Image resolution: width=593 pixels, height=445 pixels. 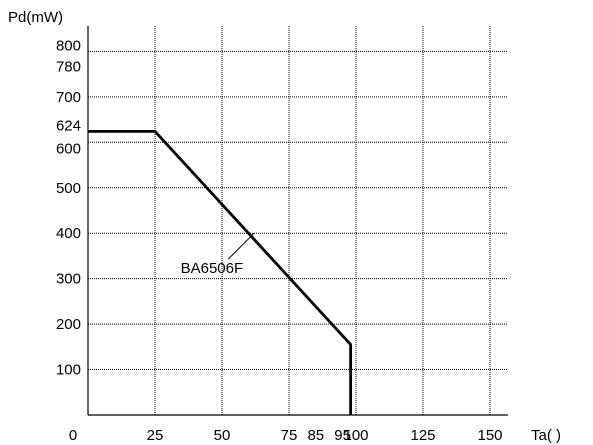 What do you see at coordinates (212, 268) in the screenshot?
I see `annotation-label: BA6506F` at bounding box center [212, 268].